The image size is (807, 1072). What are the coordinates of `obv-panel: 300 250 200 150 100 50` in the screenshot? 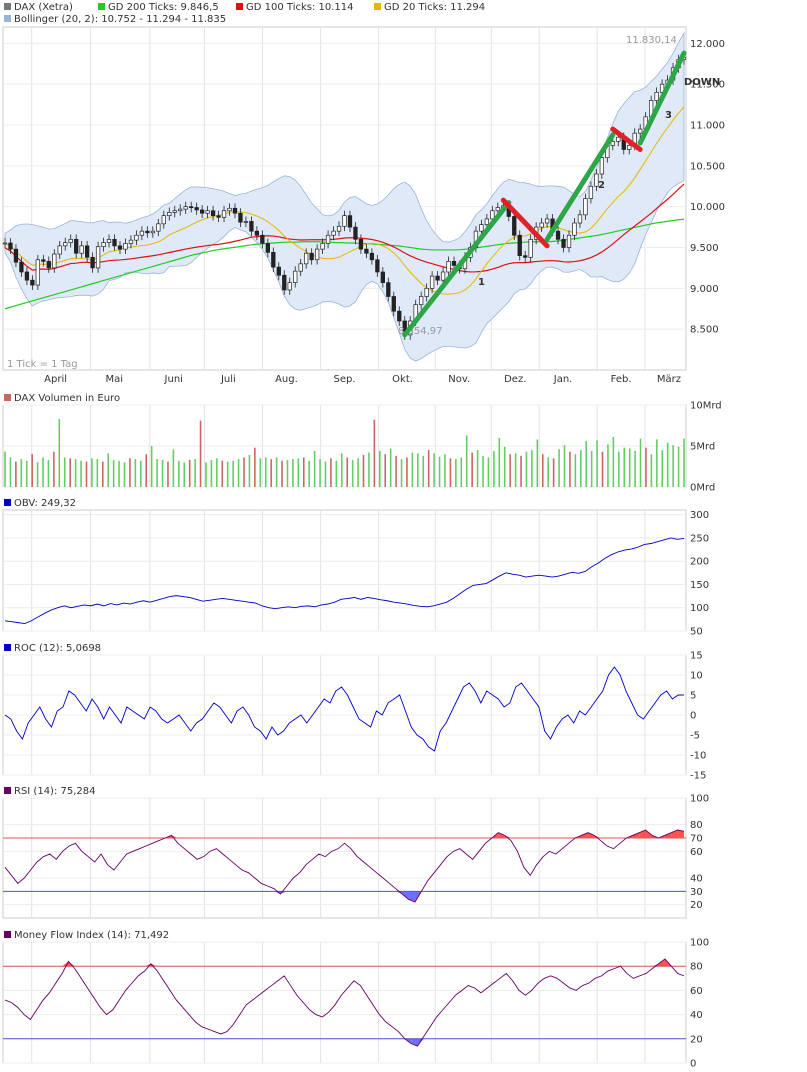 It's located at (356, 574).